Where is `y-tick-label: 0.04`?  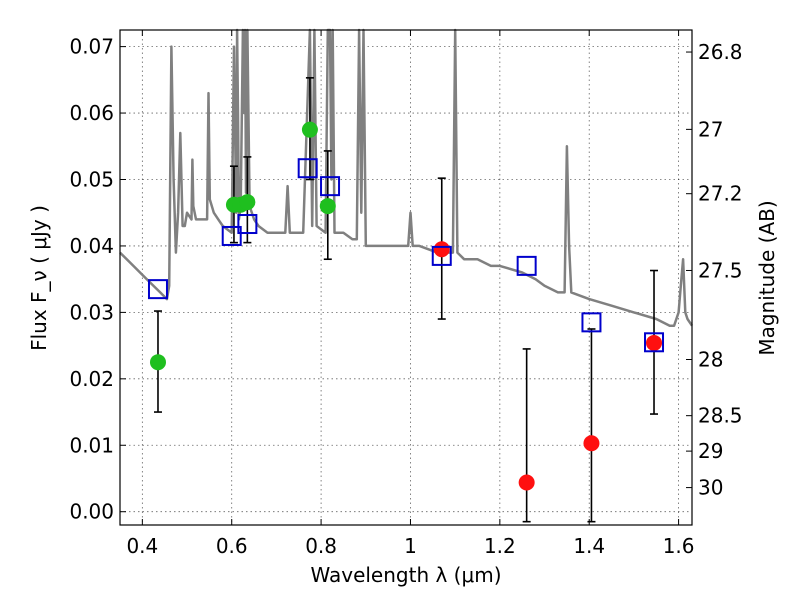 y-tick-label: 0.04 is located at coordinates (91, 246).